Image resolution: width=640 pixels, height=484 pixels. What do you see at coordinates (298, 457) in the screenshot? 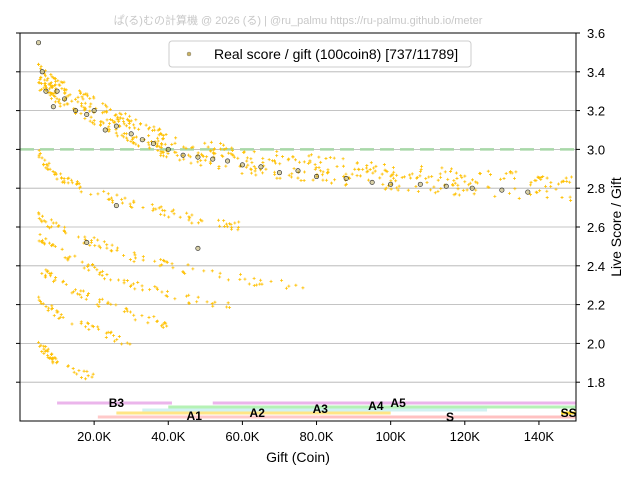
I see `x-axis-label: Gift (Coin)` at bounding box center [298, 457].